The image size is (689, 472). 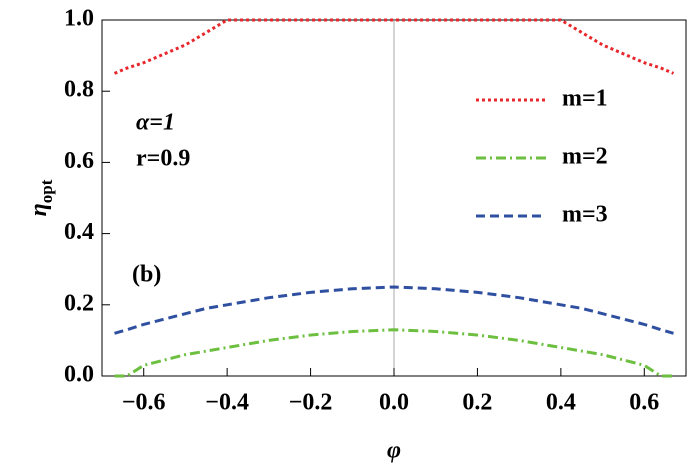 I want to click on legend-label: m=2, so click(x=585, y=157).